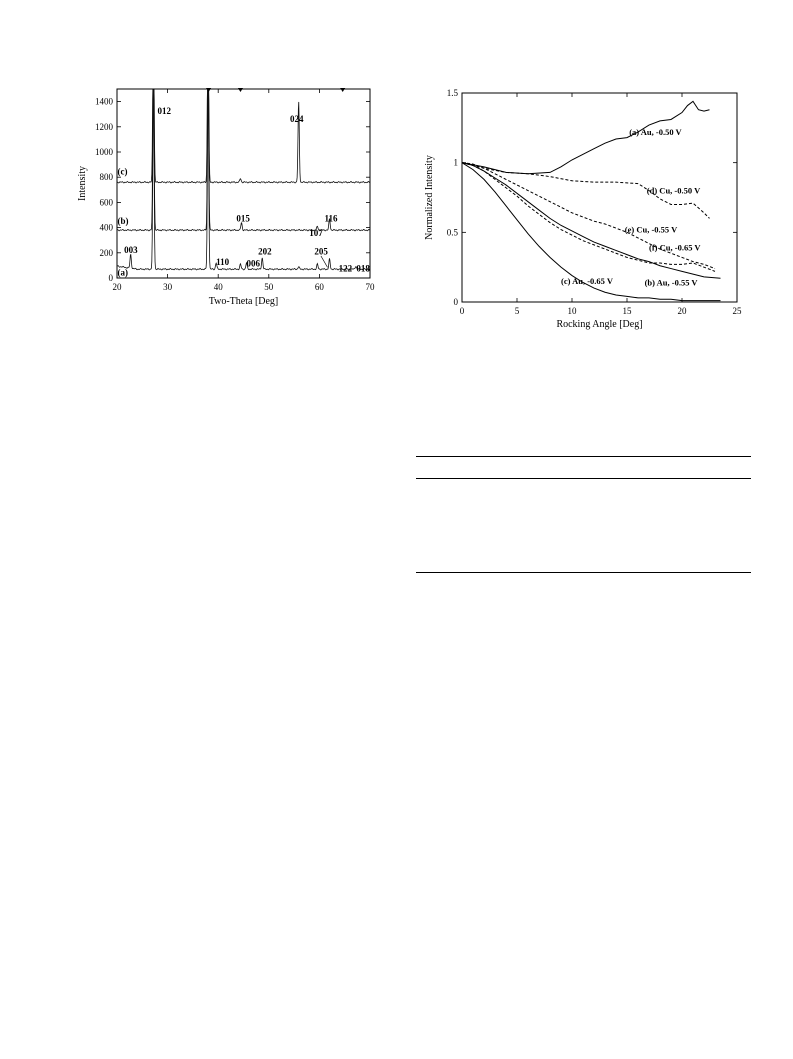 The image size is (793, 1059). Describe the element at coordinates (655, 132) in the screenshot. I see `rock-series-label-a-au-0-50-v: (a) Au, -0.50 V` at that location.